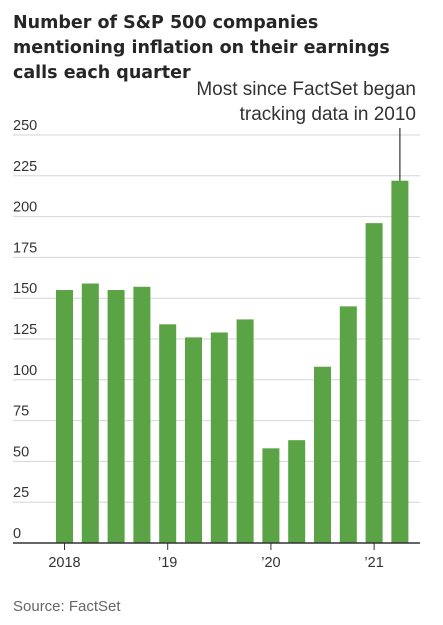 This screenshot has width=443, height=625. Describe the element at coordinates (25, 126) in the screenshot. I see `y-tick-label: 250` at that location.